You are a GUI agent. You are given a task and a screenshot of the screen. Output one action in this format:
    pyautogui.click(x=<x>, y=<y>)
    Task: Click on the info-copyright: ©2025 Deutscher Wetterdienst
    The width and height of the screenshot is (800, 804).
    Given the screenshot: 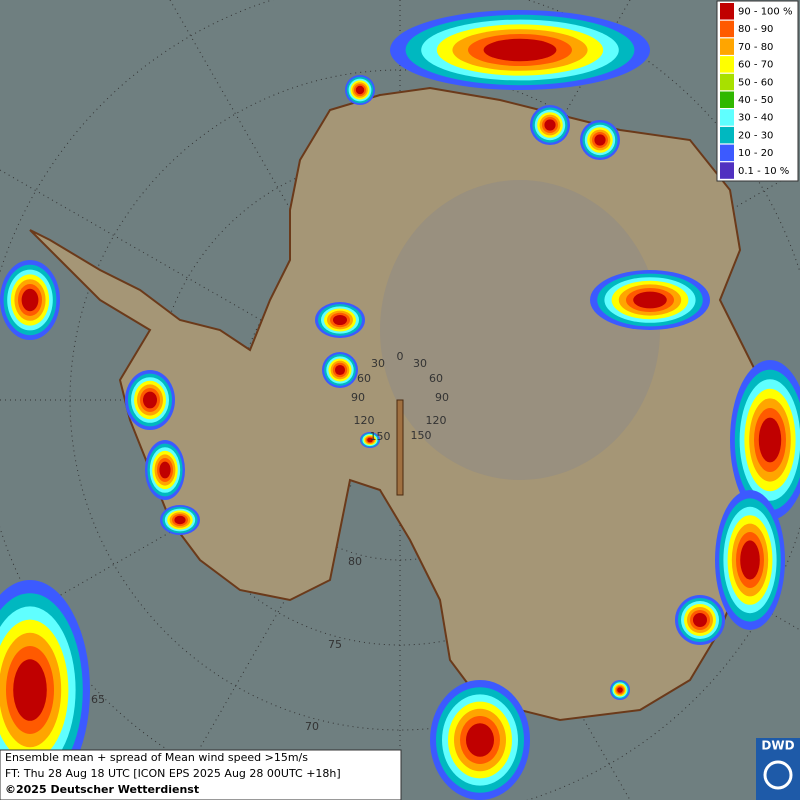 What is the action you would take?
    pyautogui.click(x=102, y=789)
    